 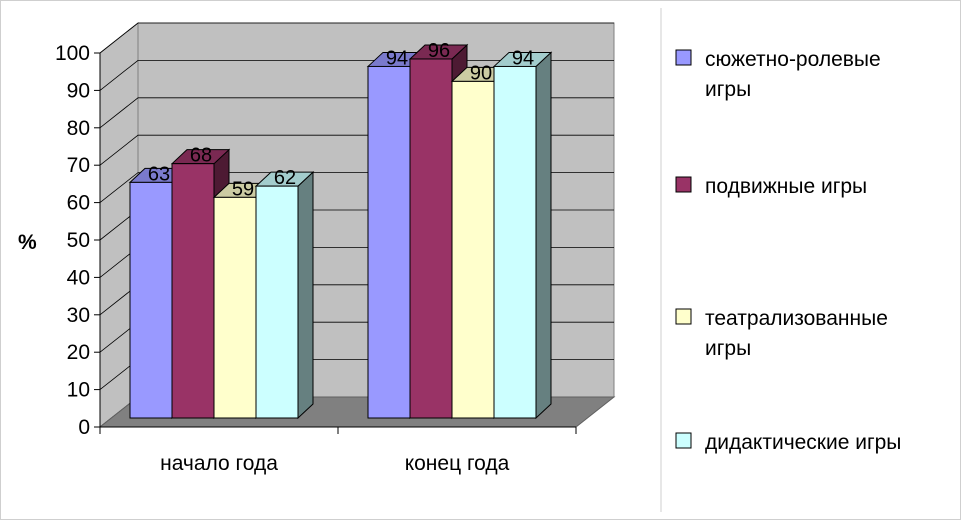 What do you see at coordinates (356, 38) in the screenshot?
I see `gridline` at bounding box center [356, 38].